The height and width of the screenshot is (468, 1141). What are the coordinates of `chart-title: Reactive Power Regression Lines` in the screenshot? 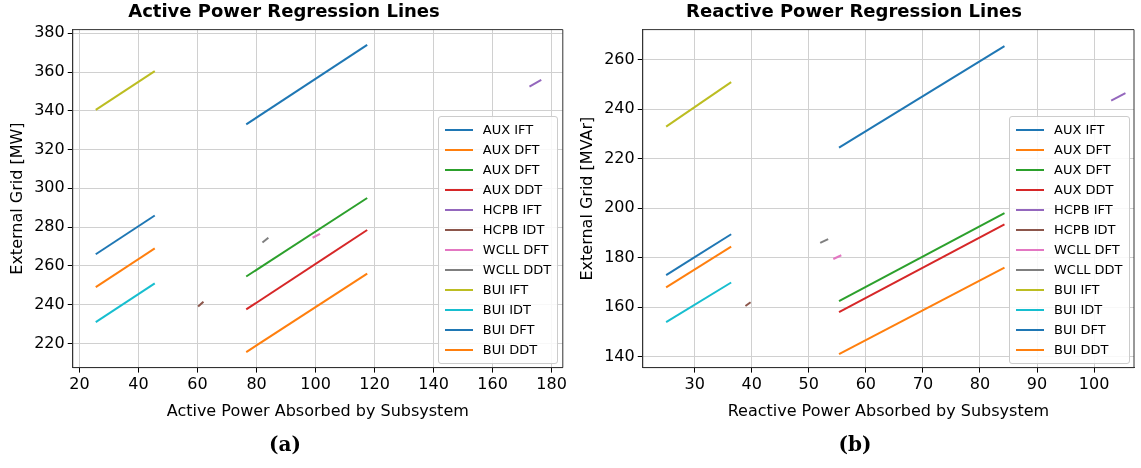 It's located at (854, 11).